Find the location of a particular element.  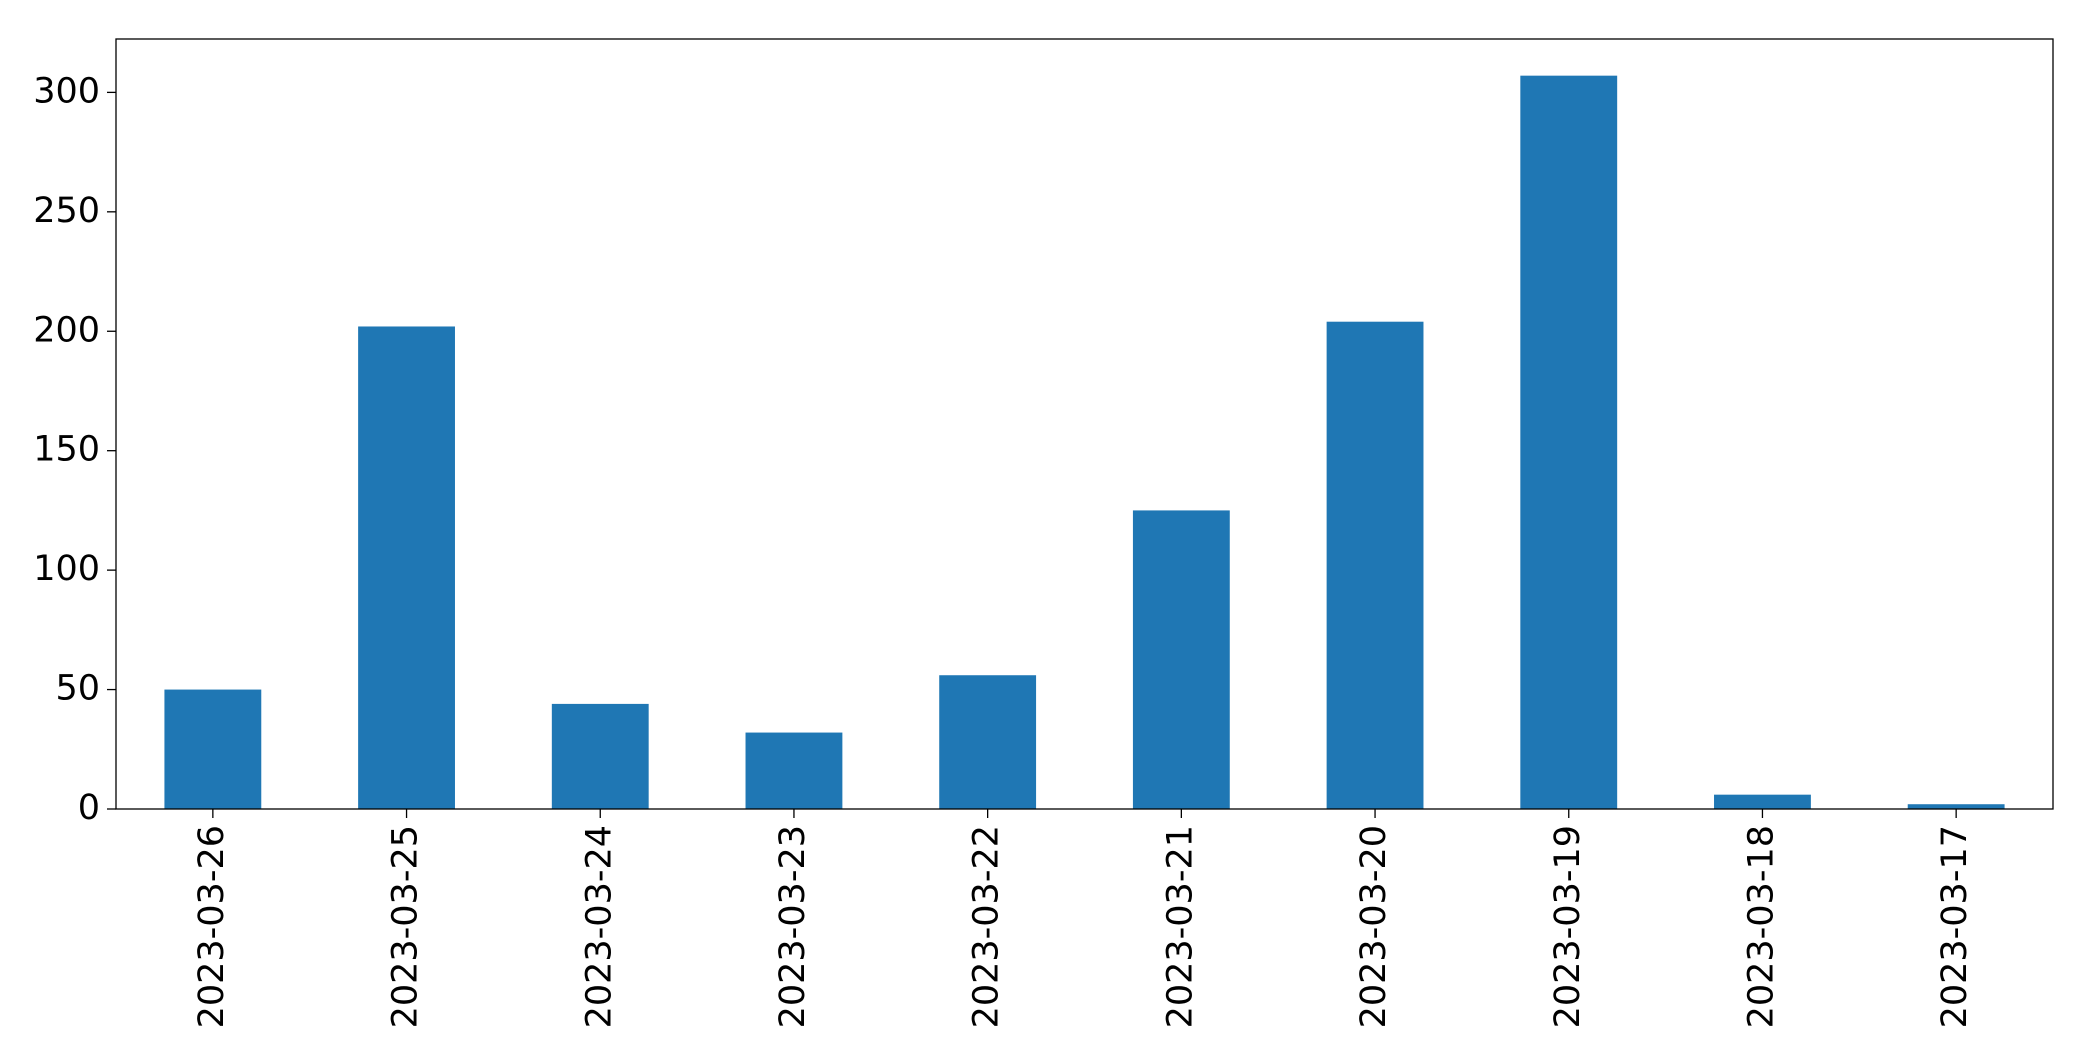

y-tick-label: 50 is located at coordinates (77, 689).